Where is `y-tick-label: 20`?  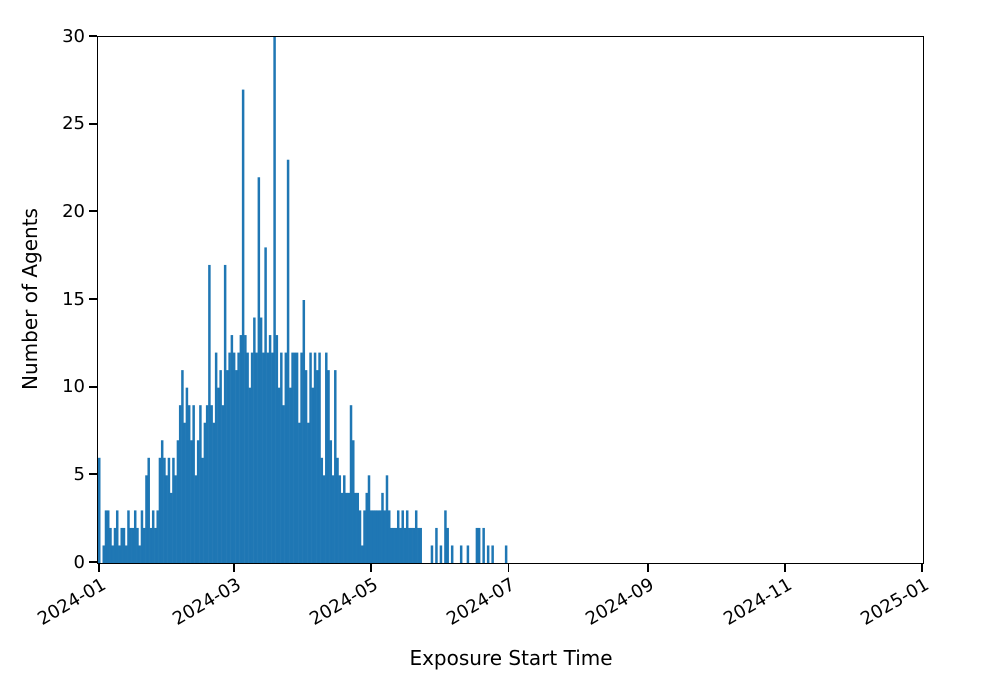 y-tick-label: 20 is located at coordinates (73, 211).